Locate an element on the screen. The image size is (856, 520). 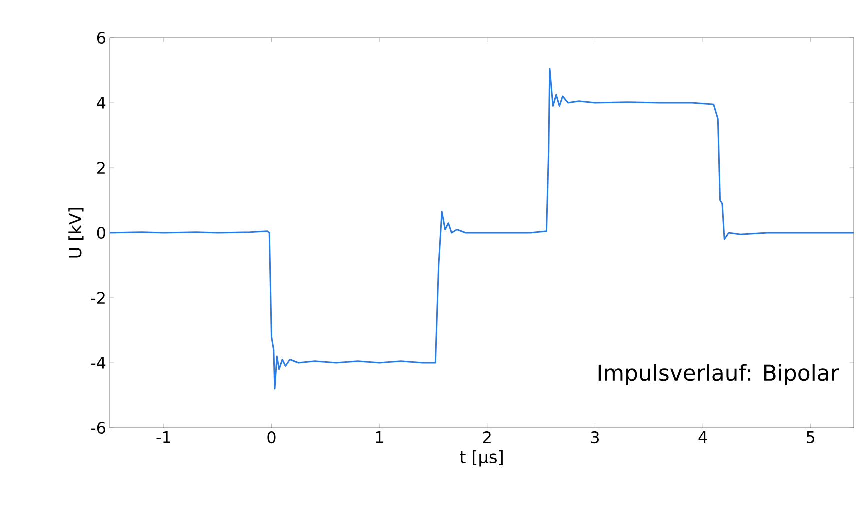
y-tick-label: 4 is located at coordinates (101, 103).